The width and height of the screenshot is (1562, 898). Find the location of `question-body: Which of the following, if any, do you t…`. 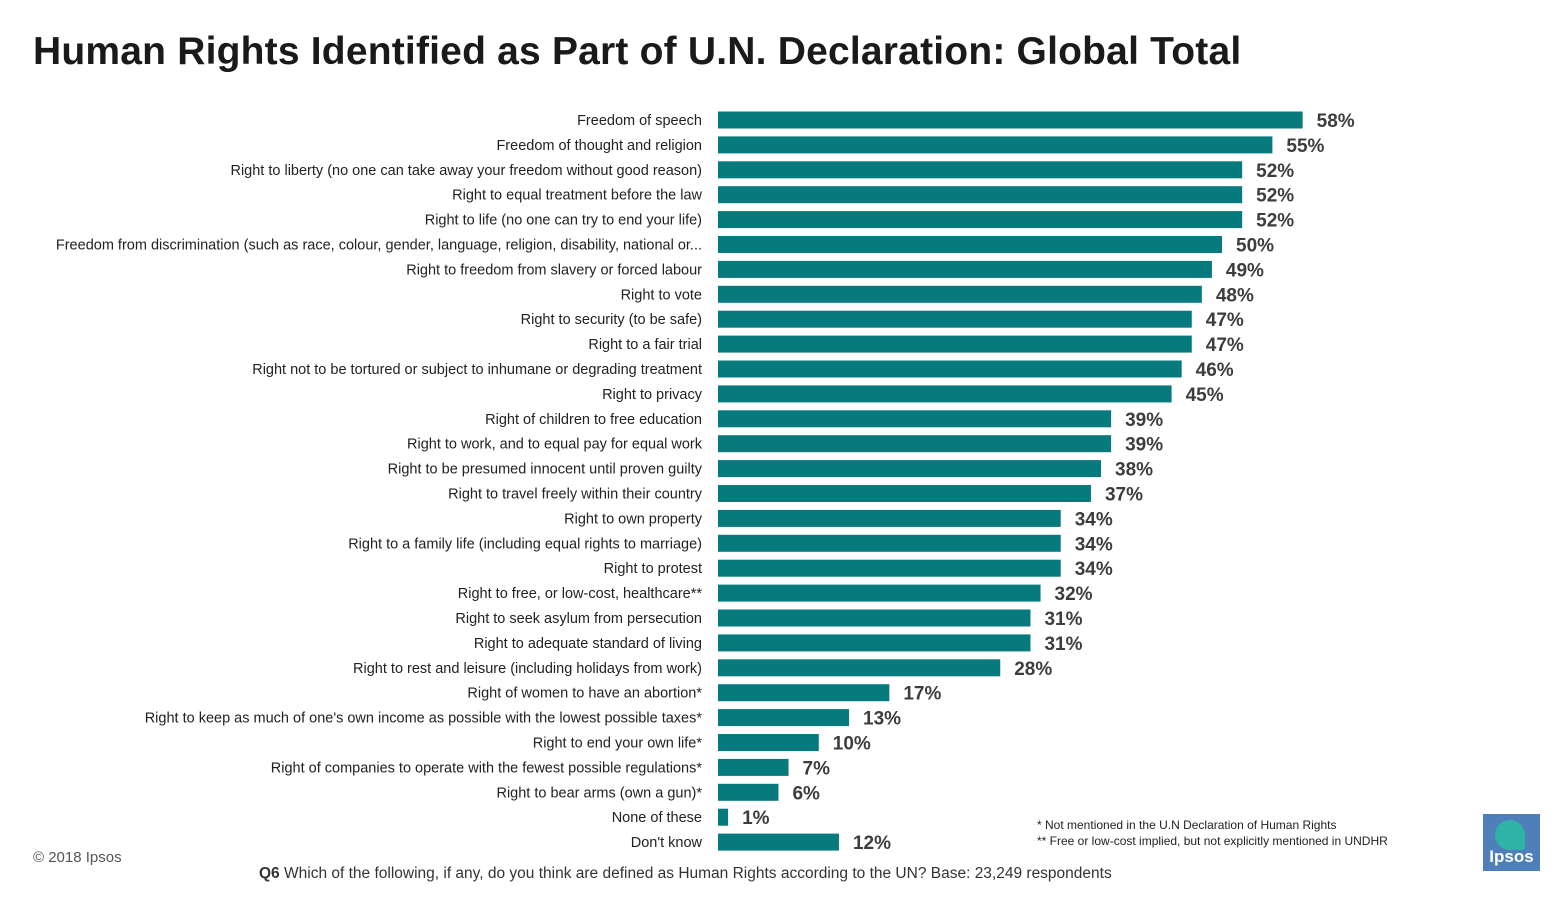

question-body: Which of the following, if any, do you t… is located at coordinates (695, 873).